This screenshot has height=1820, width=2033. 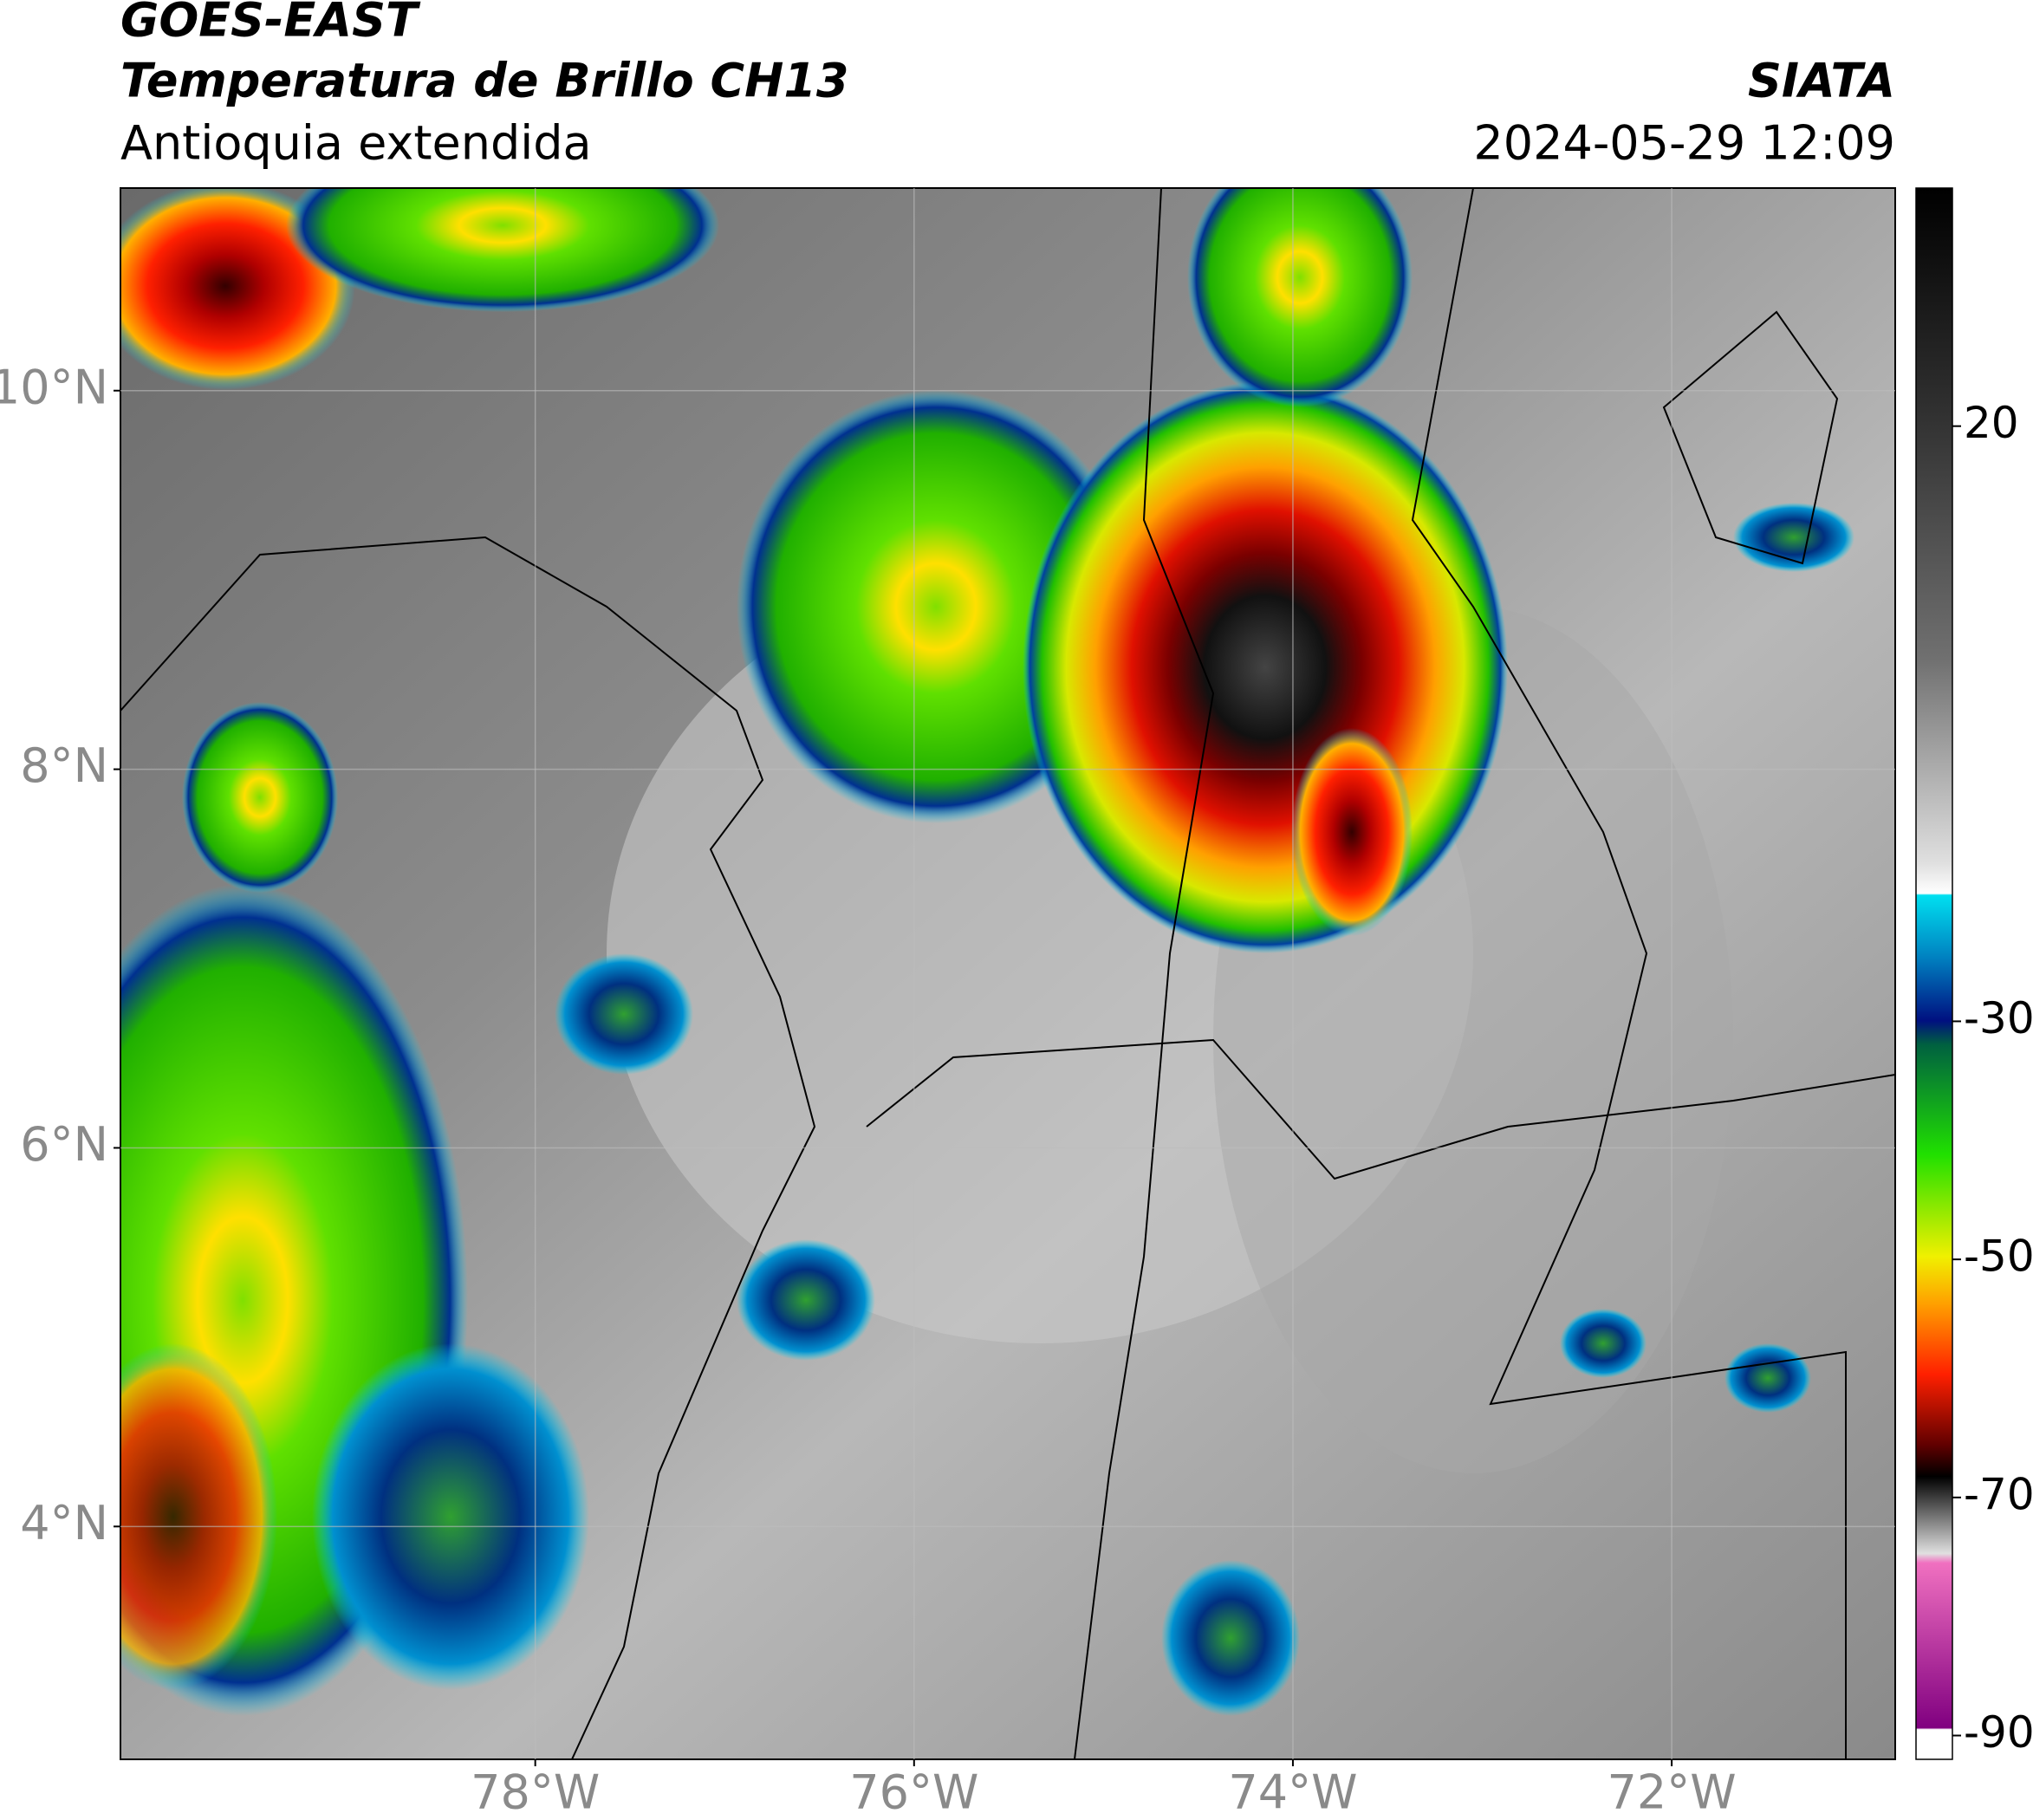 I want to click on lon-tick-label: 72°W, so click(x=1672, y=1792).